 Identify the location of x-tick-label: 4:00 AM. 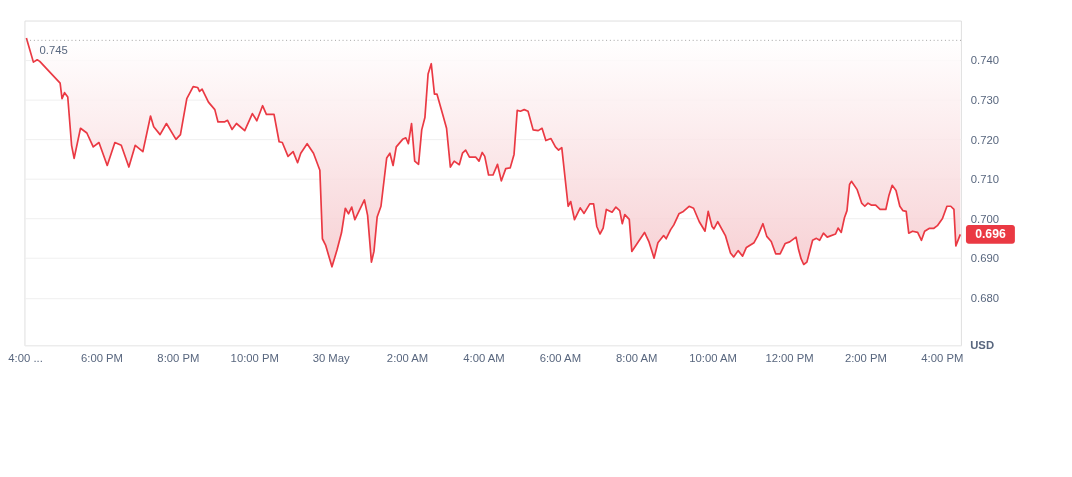
(484, 357).